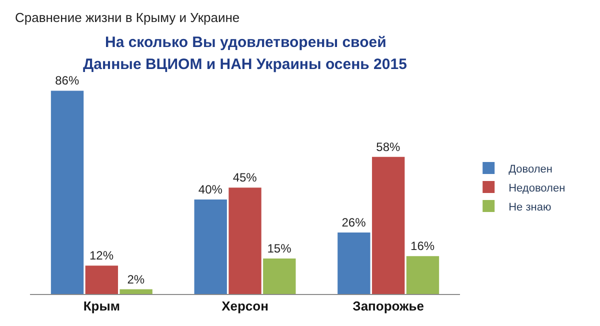 The image size is (600, 326). What do you see at coordinates (388, 147) in the screenshot?
I see `data-label: 58%` at bounding box center [388, 147].